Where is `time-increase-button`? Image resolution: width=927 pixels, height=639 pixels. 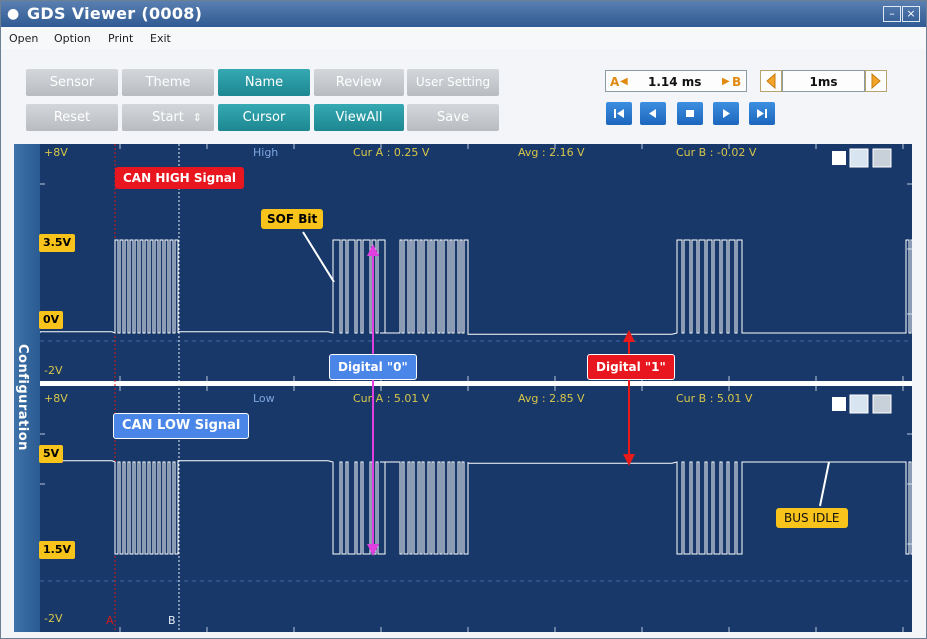 time-increase-button is located at coordinates (876, 81).